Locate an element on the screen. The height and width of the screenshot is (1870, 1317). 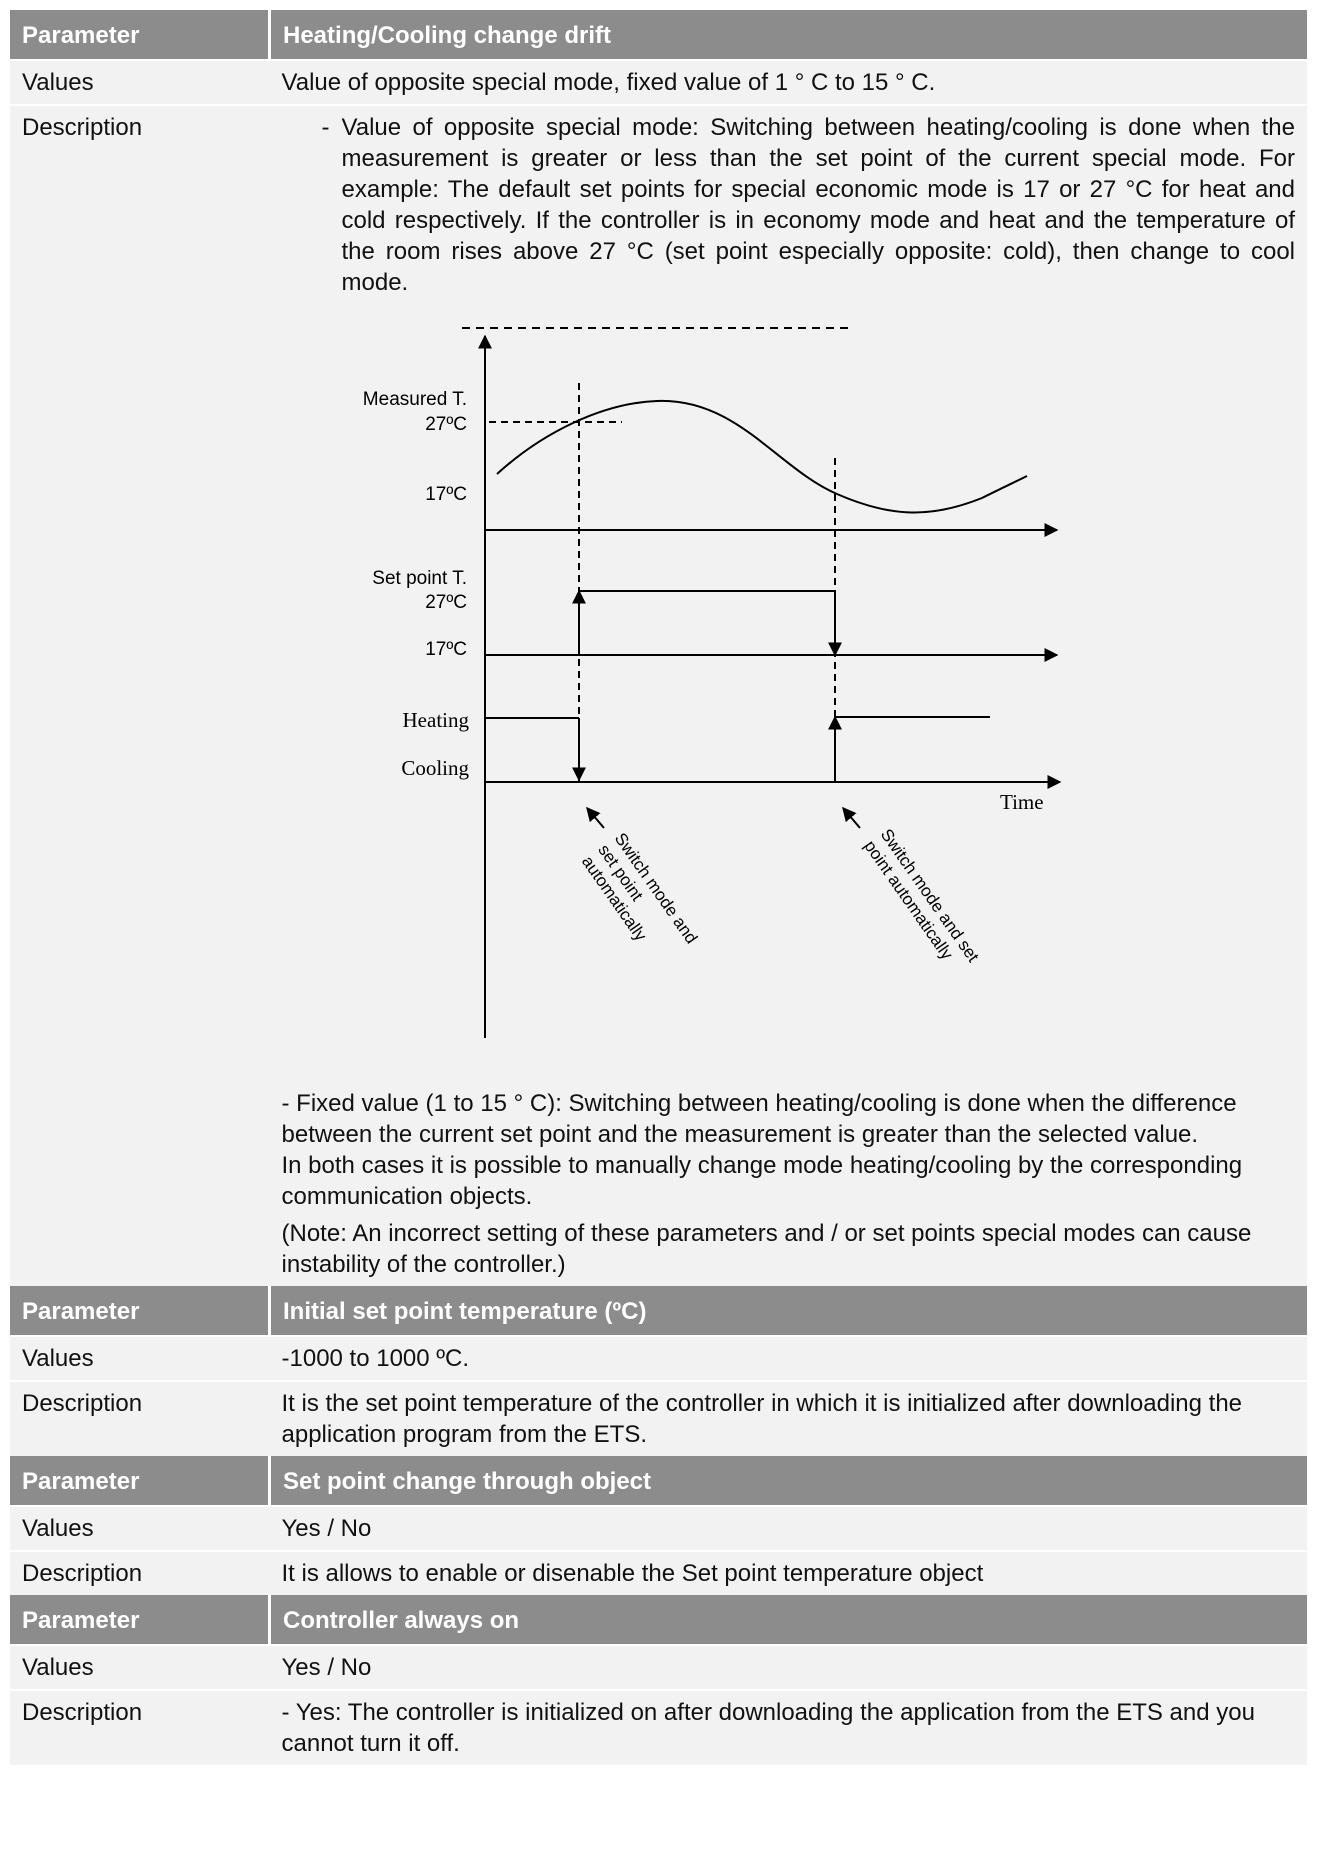
measured-27-label: 27ºC is located at coordinates (446, 424).